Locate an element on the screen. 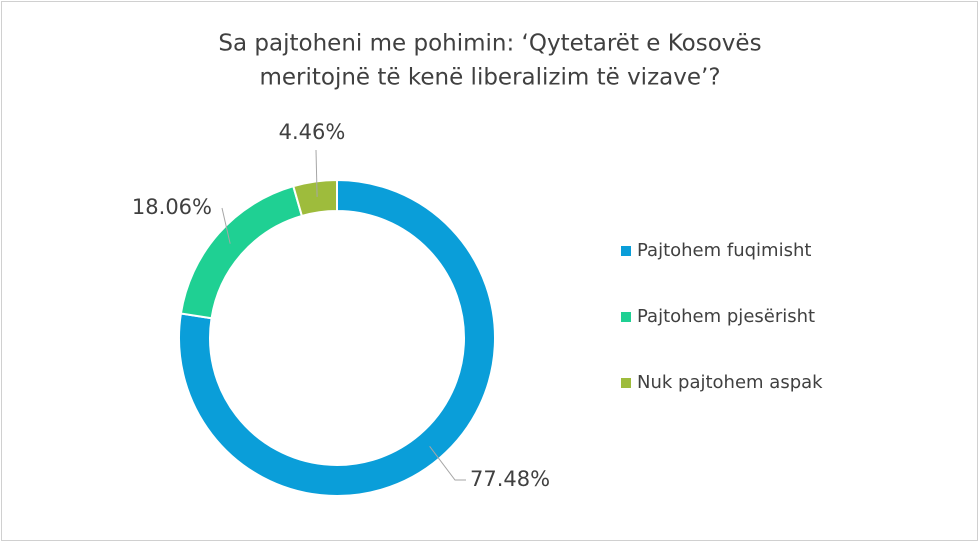  legend-label: Pajtohem pjesërisht is located at coordinates (726, 316).